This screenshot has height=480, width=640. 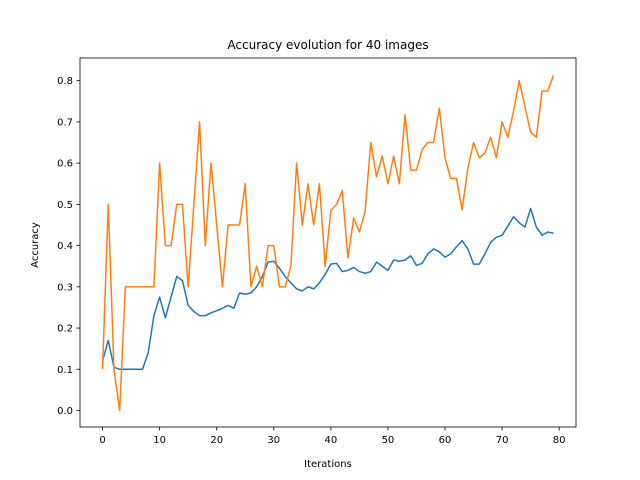 I want to click on x-tick-label: 20, so click(x=216, y=440).